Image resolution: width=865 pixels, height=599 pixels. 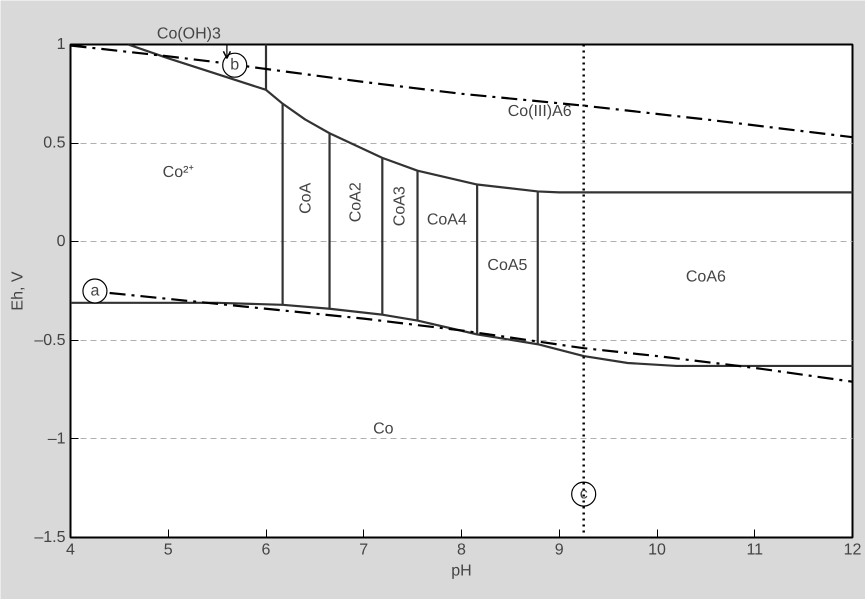 What do you see at coordinates (399, 206) in the screenshot?
I see `annotation: CoA3` at bounding box center [399, 206].